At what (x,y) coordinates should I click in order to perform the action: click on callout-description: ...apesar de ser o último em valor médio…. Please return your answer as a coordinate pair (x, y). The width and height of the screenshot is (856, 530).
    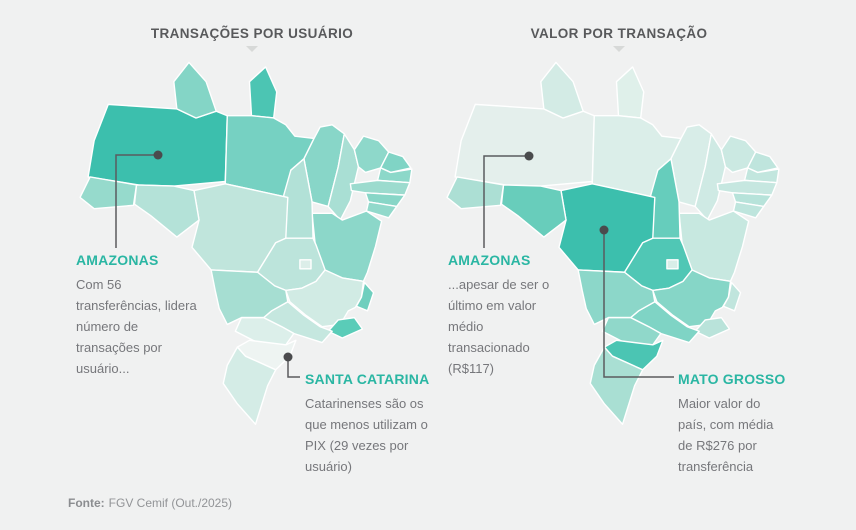
    Looking at the image, I should click on (499, 326).